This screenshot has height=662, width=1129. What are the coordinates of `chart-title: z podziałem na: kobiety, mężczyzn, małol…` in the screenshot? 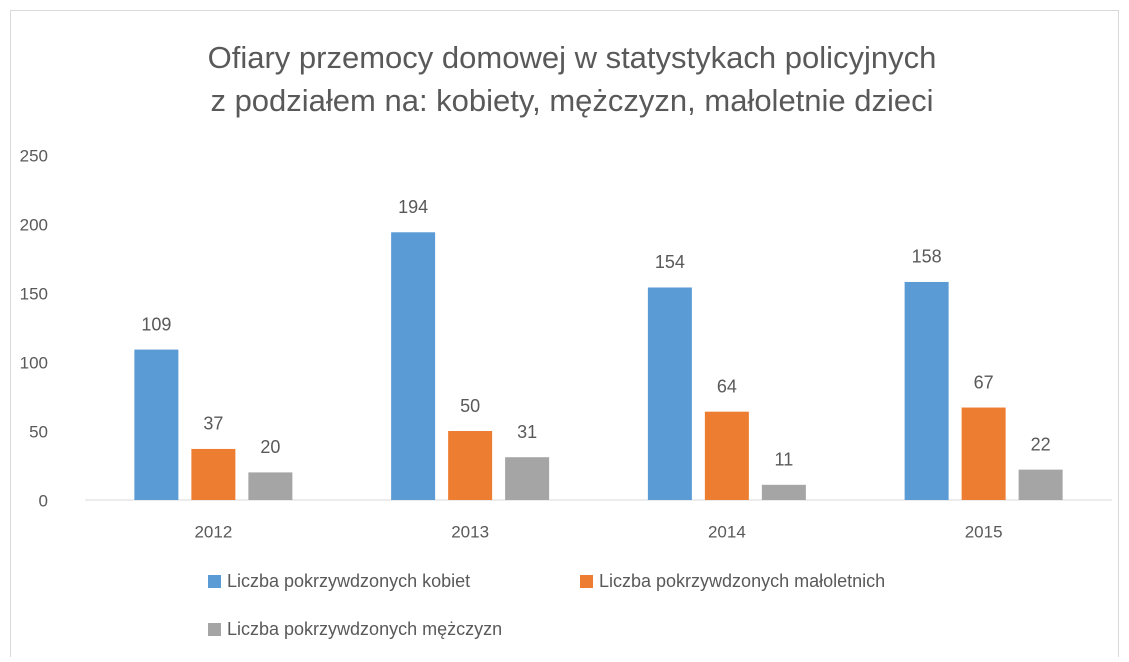 It's located at (571, 100).